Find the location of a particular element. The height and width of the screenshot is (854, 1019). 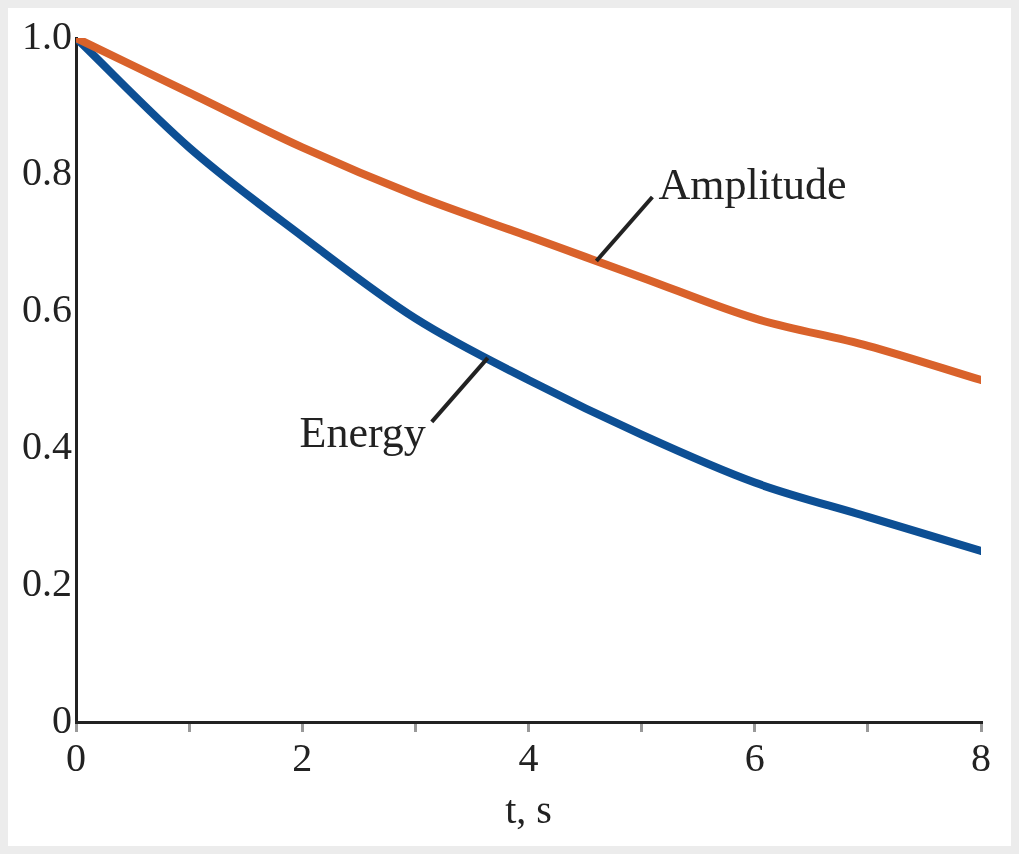

x-tick-label: 6 is located at coordinates (754, 757).